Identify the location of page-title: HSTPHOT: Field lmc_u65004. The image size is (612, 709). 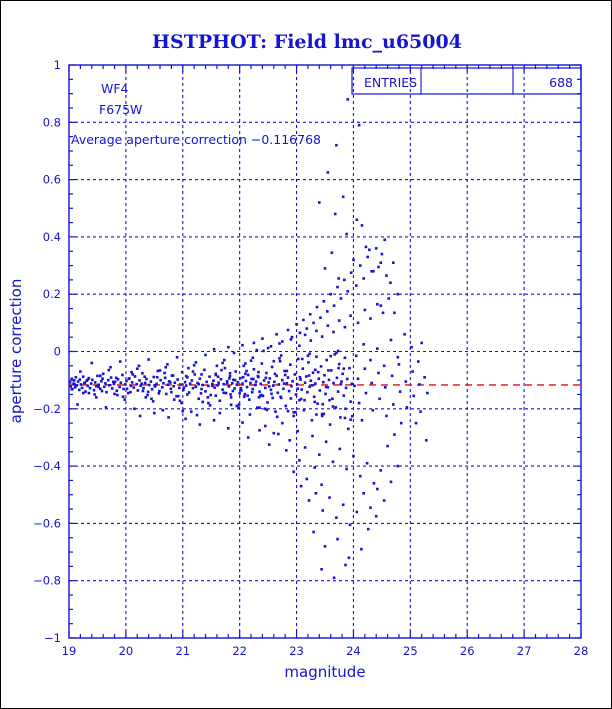
(307, 42).